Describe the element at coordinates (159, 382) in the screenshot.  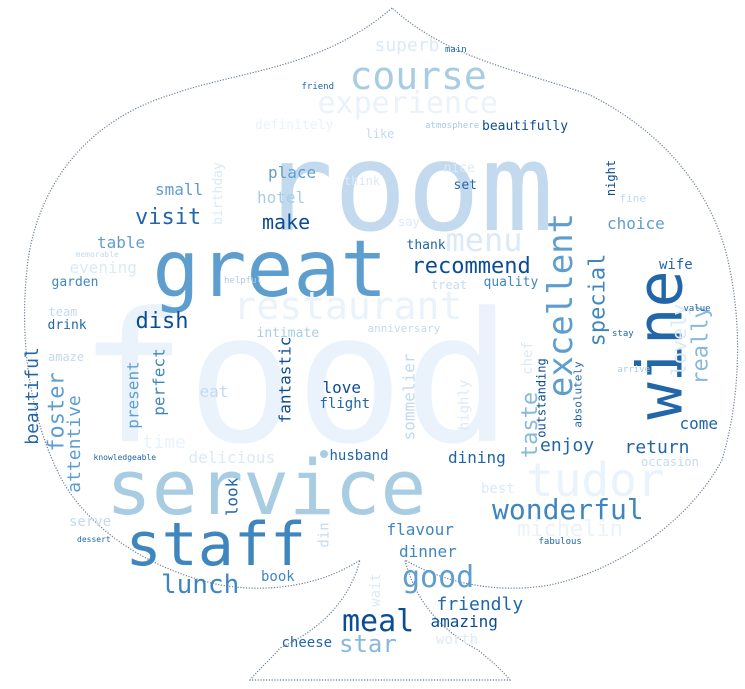
I see `word-perfect: perfect` at that location.